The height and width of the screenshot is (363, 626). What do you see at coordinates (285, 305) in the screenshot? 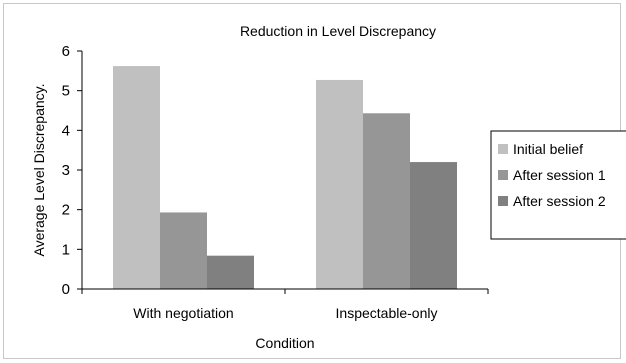
I see `x-ticks-group: With negotiation Inspectable-only` at bounding box center [285, 305].